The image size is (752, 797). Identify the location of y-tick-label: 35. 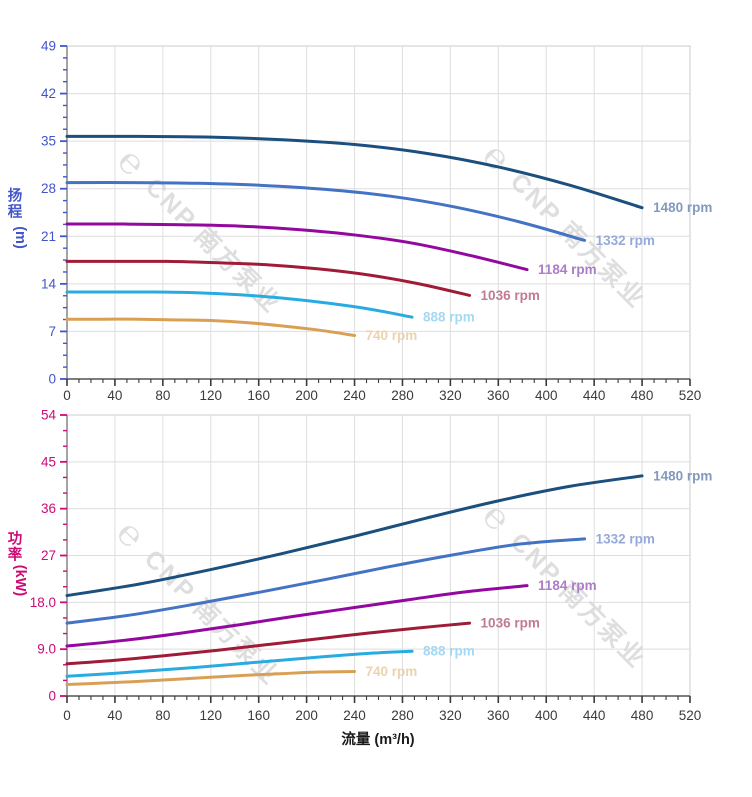
(48, 141).